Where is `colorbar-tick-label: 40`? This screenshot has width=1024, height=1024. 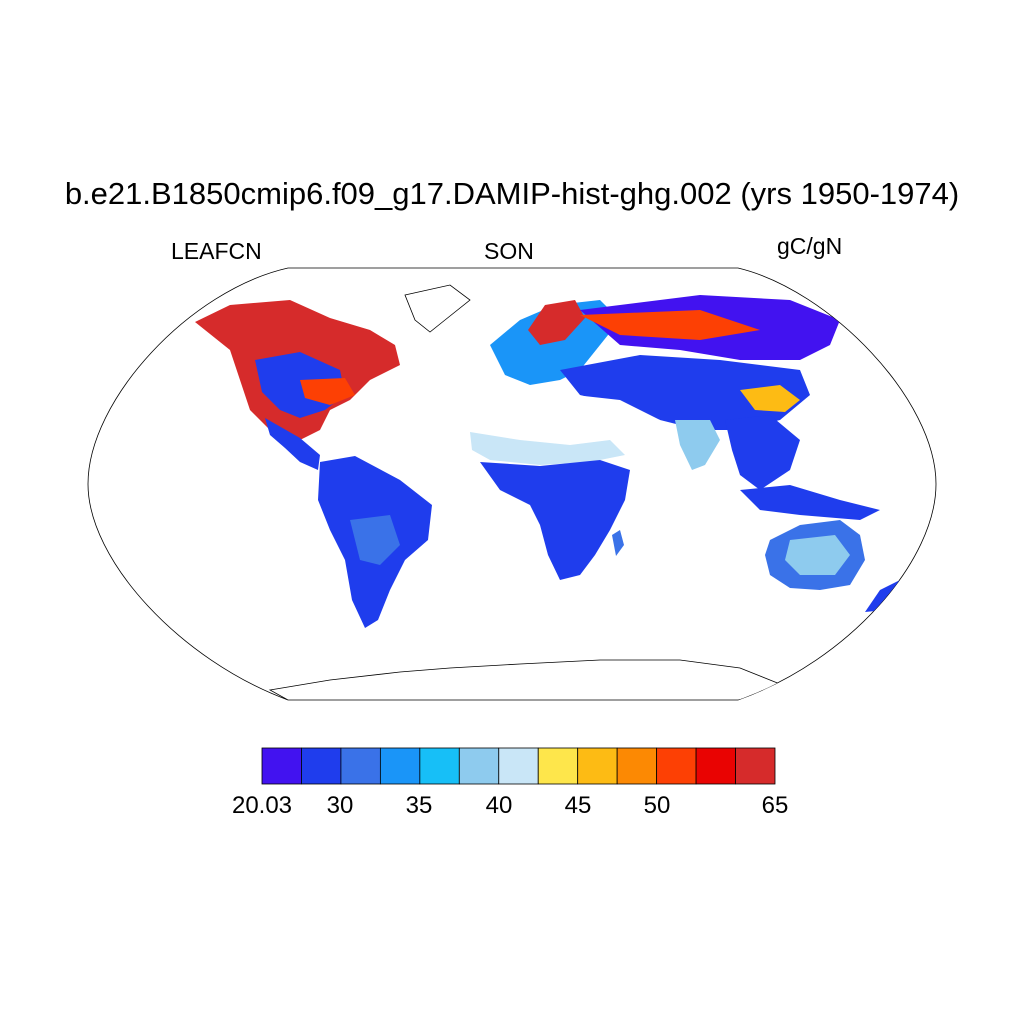 colorbar-tick-label: 40 is located at coordinates (499, 805).